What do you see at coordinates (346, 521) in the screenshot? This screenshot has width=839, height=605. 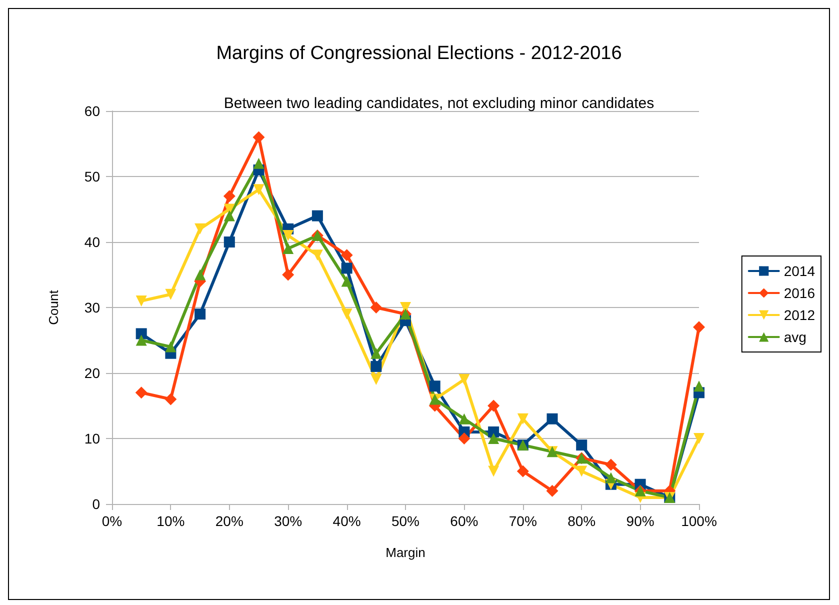 I see `x-tick-label: 40%` at bounding box center [346, 521].